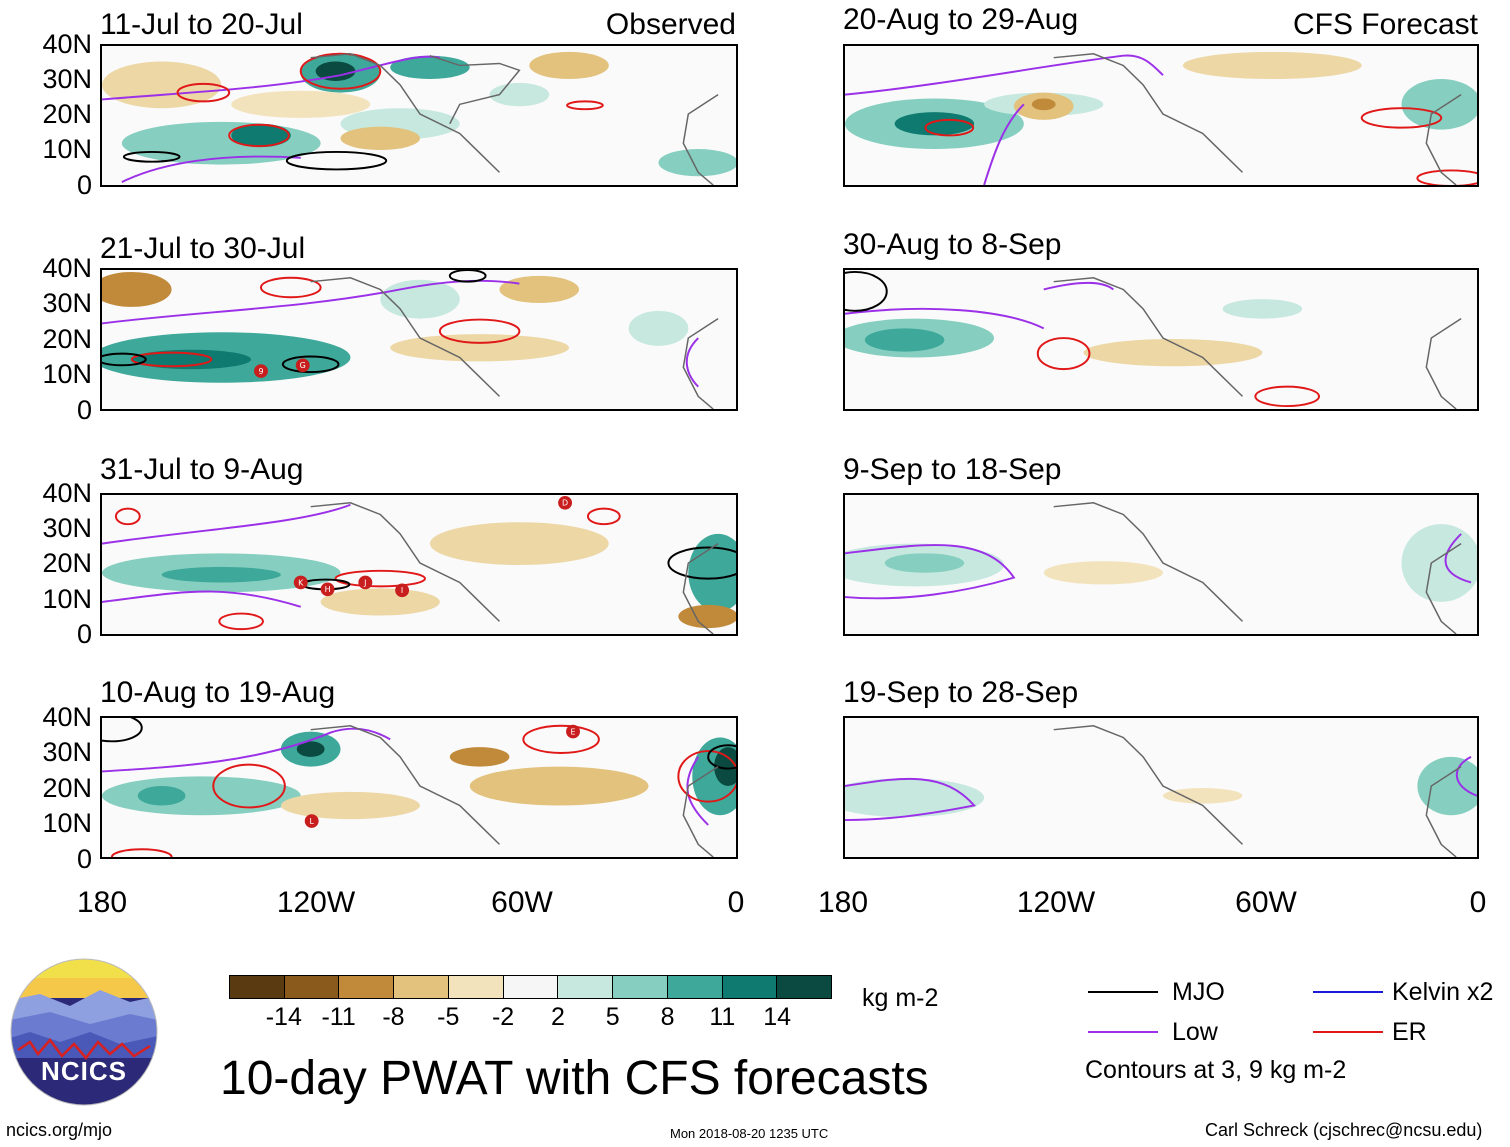 This screenshot has height=1147, width=1510. Describe the element at coordinates (84, 1071) in the screenshot. I see `logo-text: NCICS` at that location.